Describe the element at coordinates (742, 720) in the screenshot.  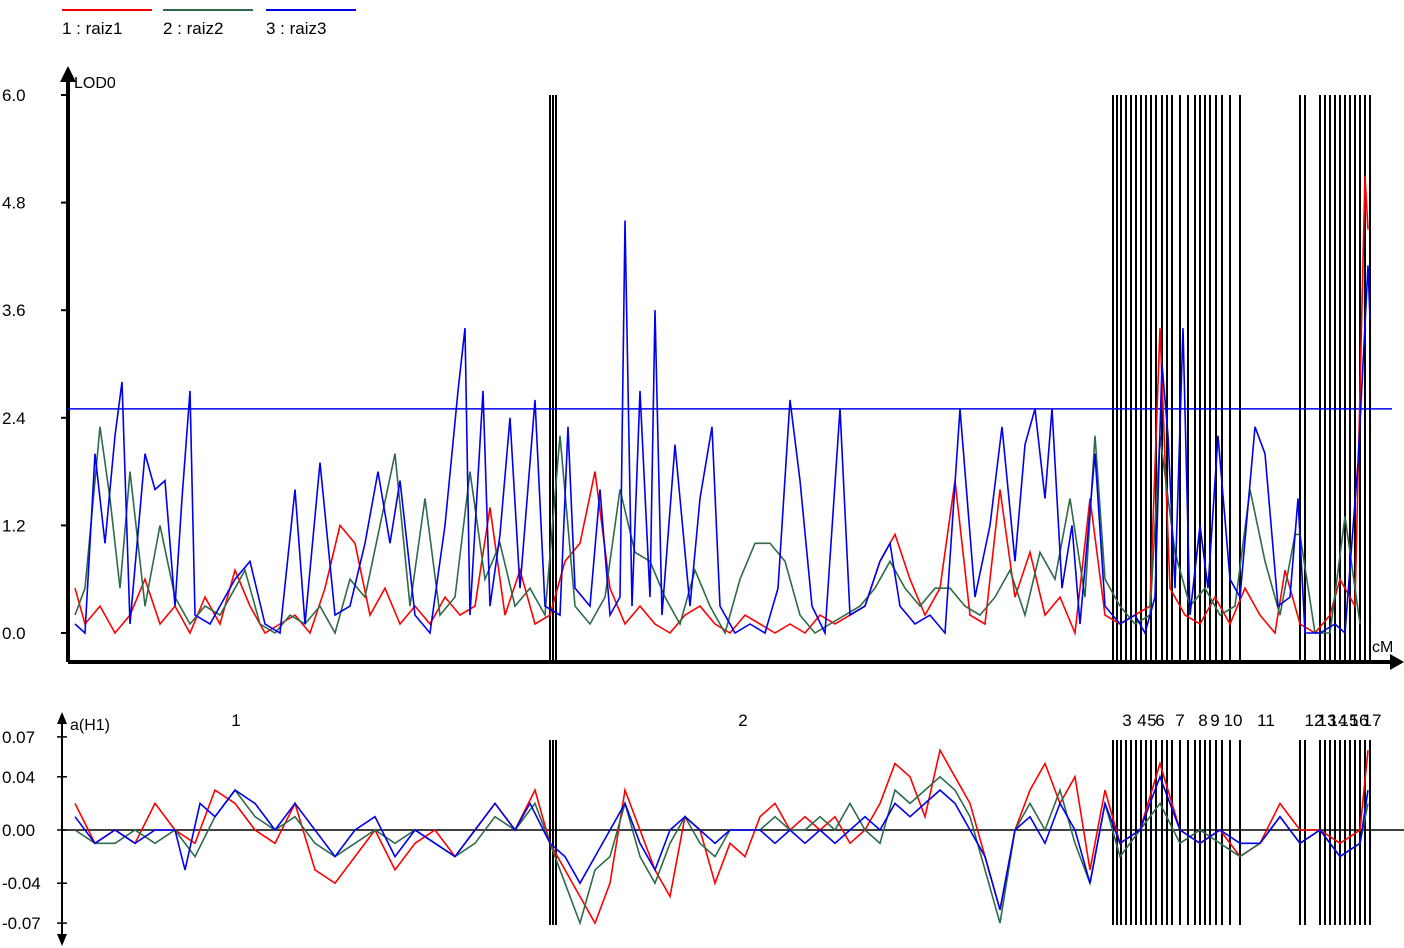
I see `group-label-2: 2` at that location.